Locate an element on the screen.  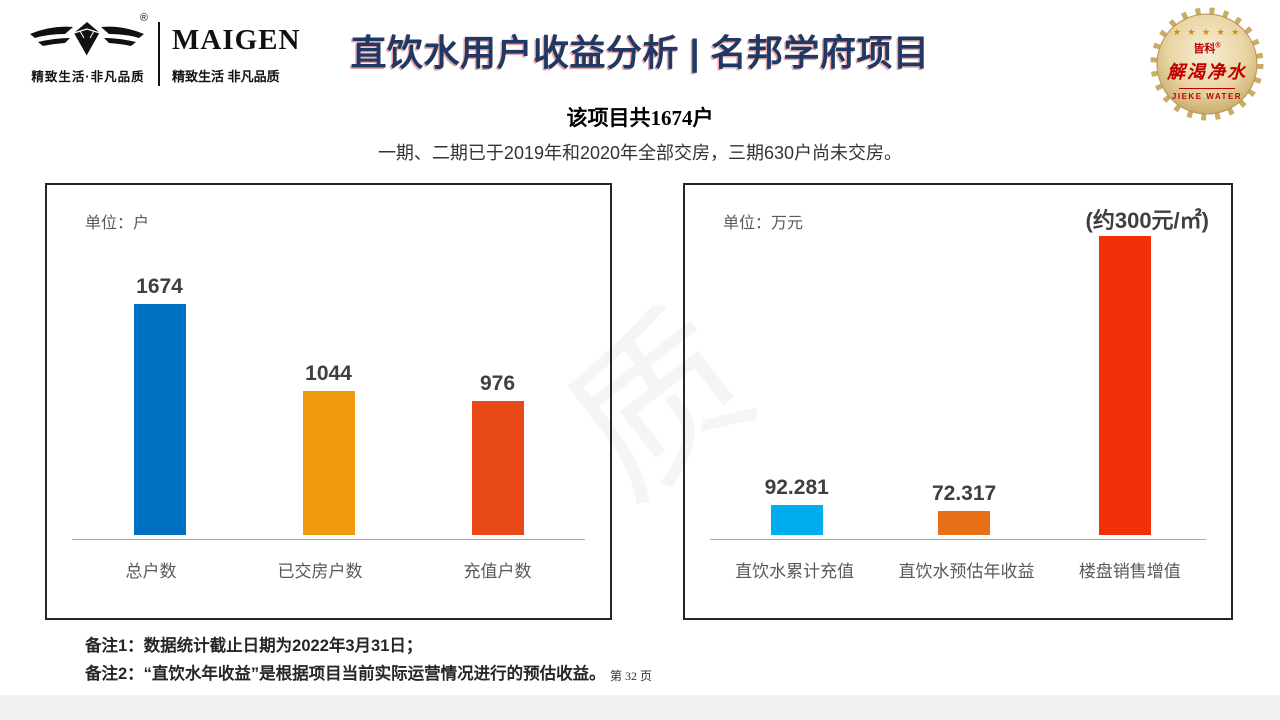
maigen-logo-block: ® 精致生活·非凡品质 is located at coordinates (88, 48).